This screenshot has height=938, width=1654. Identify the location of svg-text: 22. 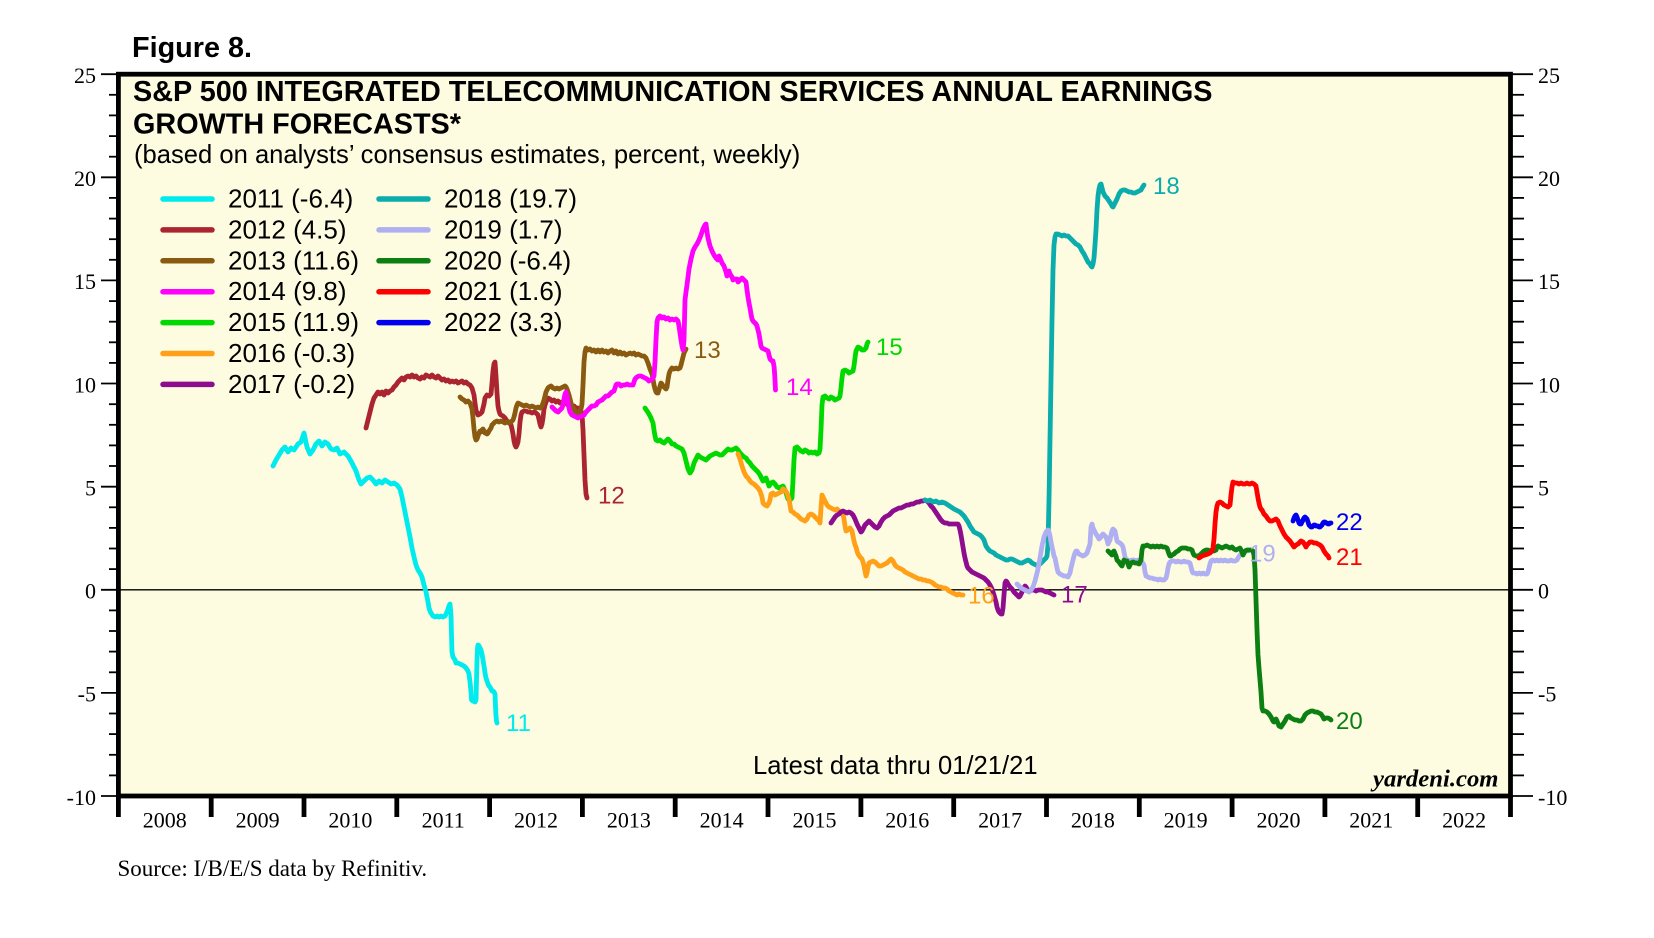
(1349, 522).